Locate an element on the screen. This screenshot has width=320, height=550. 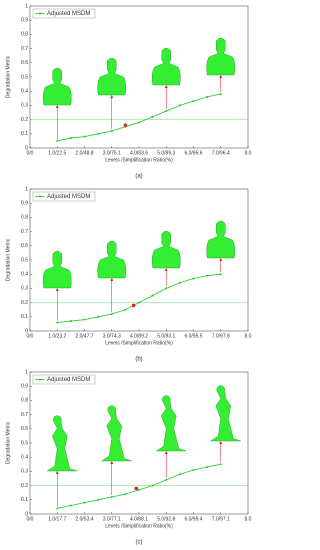
caption: (b) is located at coordinates (138, 360).